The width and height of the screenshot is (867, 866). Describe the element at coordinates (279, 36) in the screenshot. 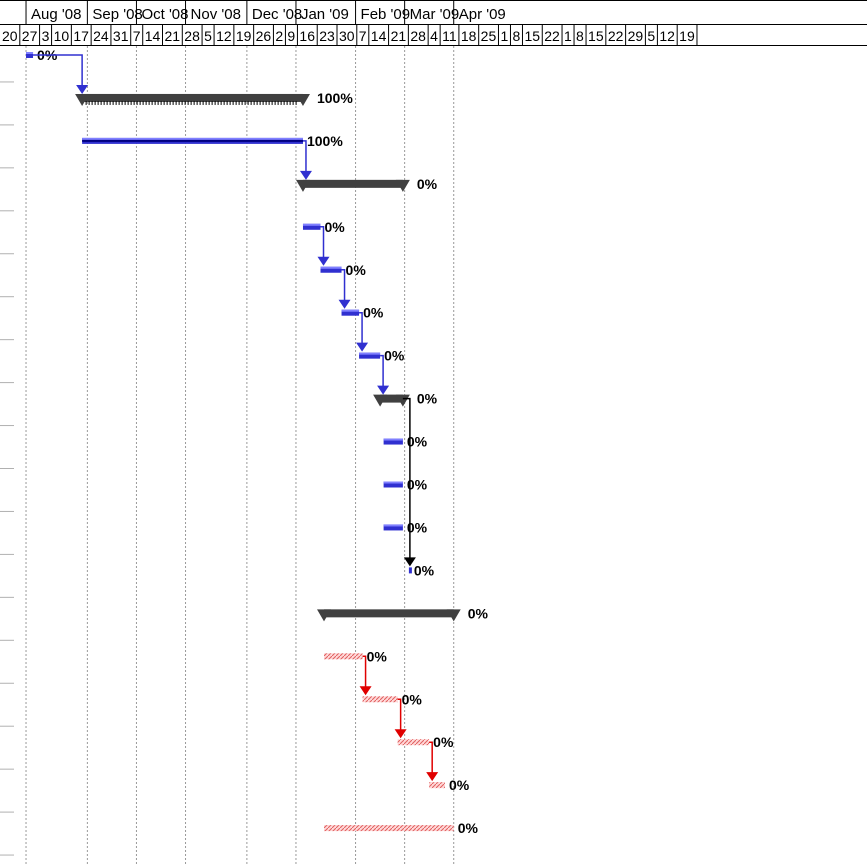

I see `week-label: 2` at that location.